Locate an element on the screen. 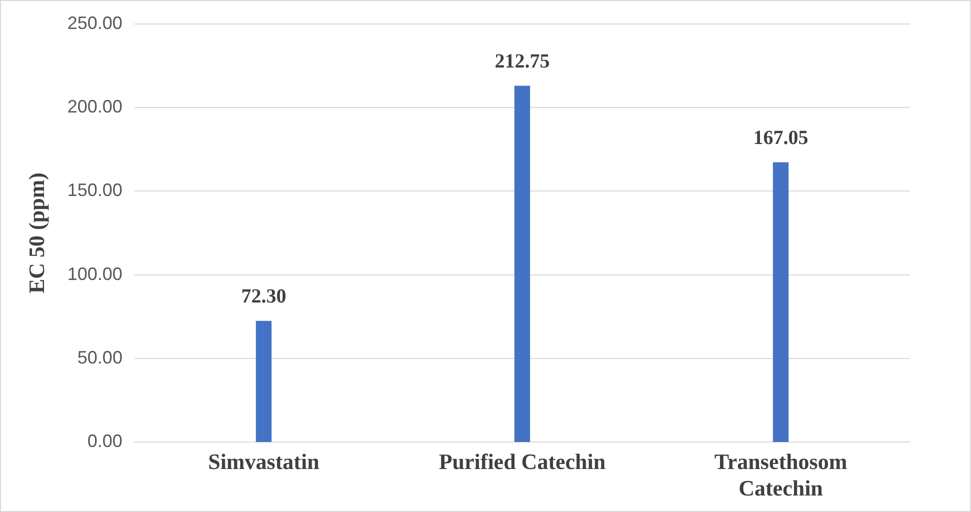 Image resolution: width=971 pixels, height=512 pixels. y-tick-label: 200.00 is located at coordinates (94, 106).